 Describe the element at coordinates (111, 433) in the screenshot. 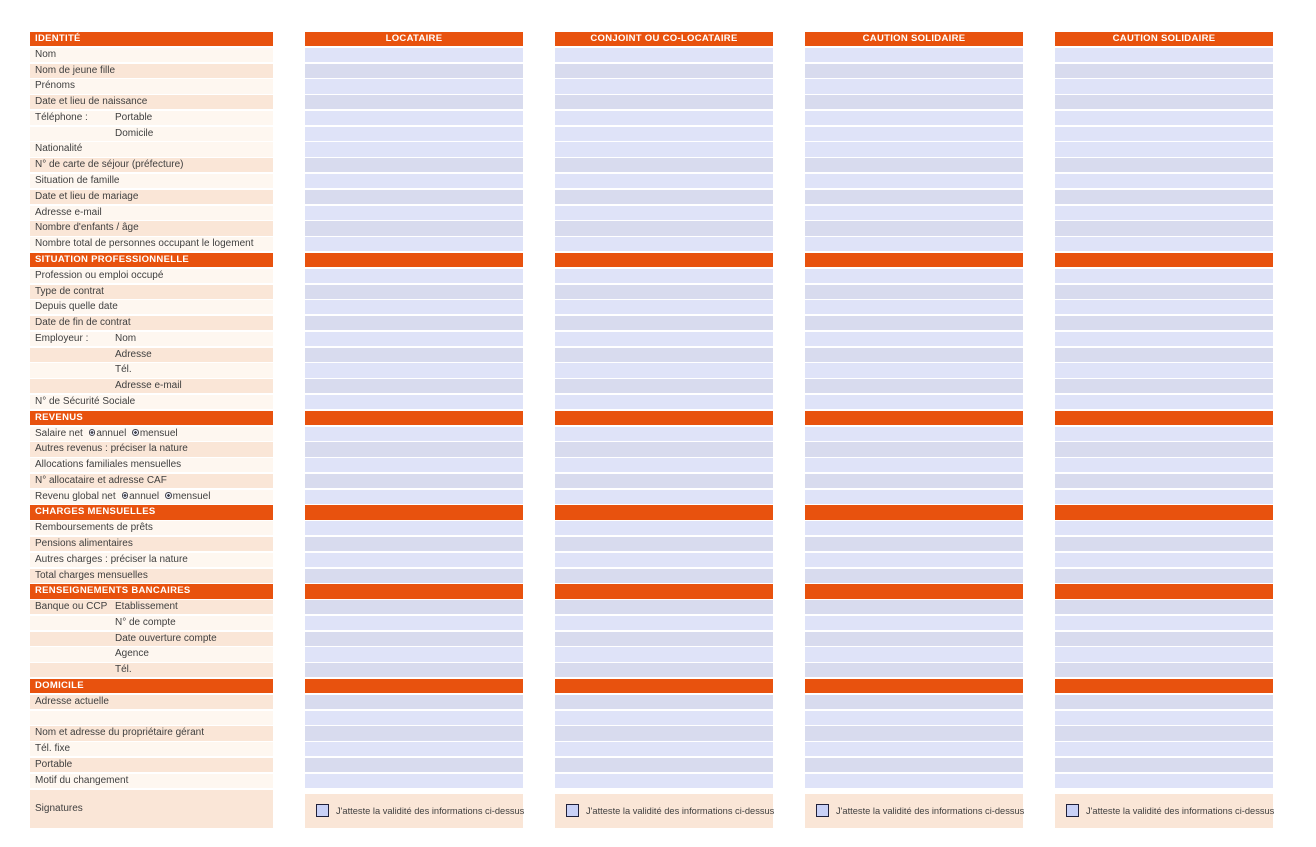

I see `radio-option-label: annuel` at that location.